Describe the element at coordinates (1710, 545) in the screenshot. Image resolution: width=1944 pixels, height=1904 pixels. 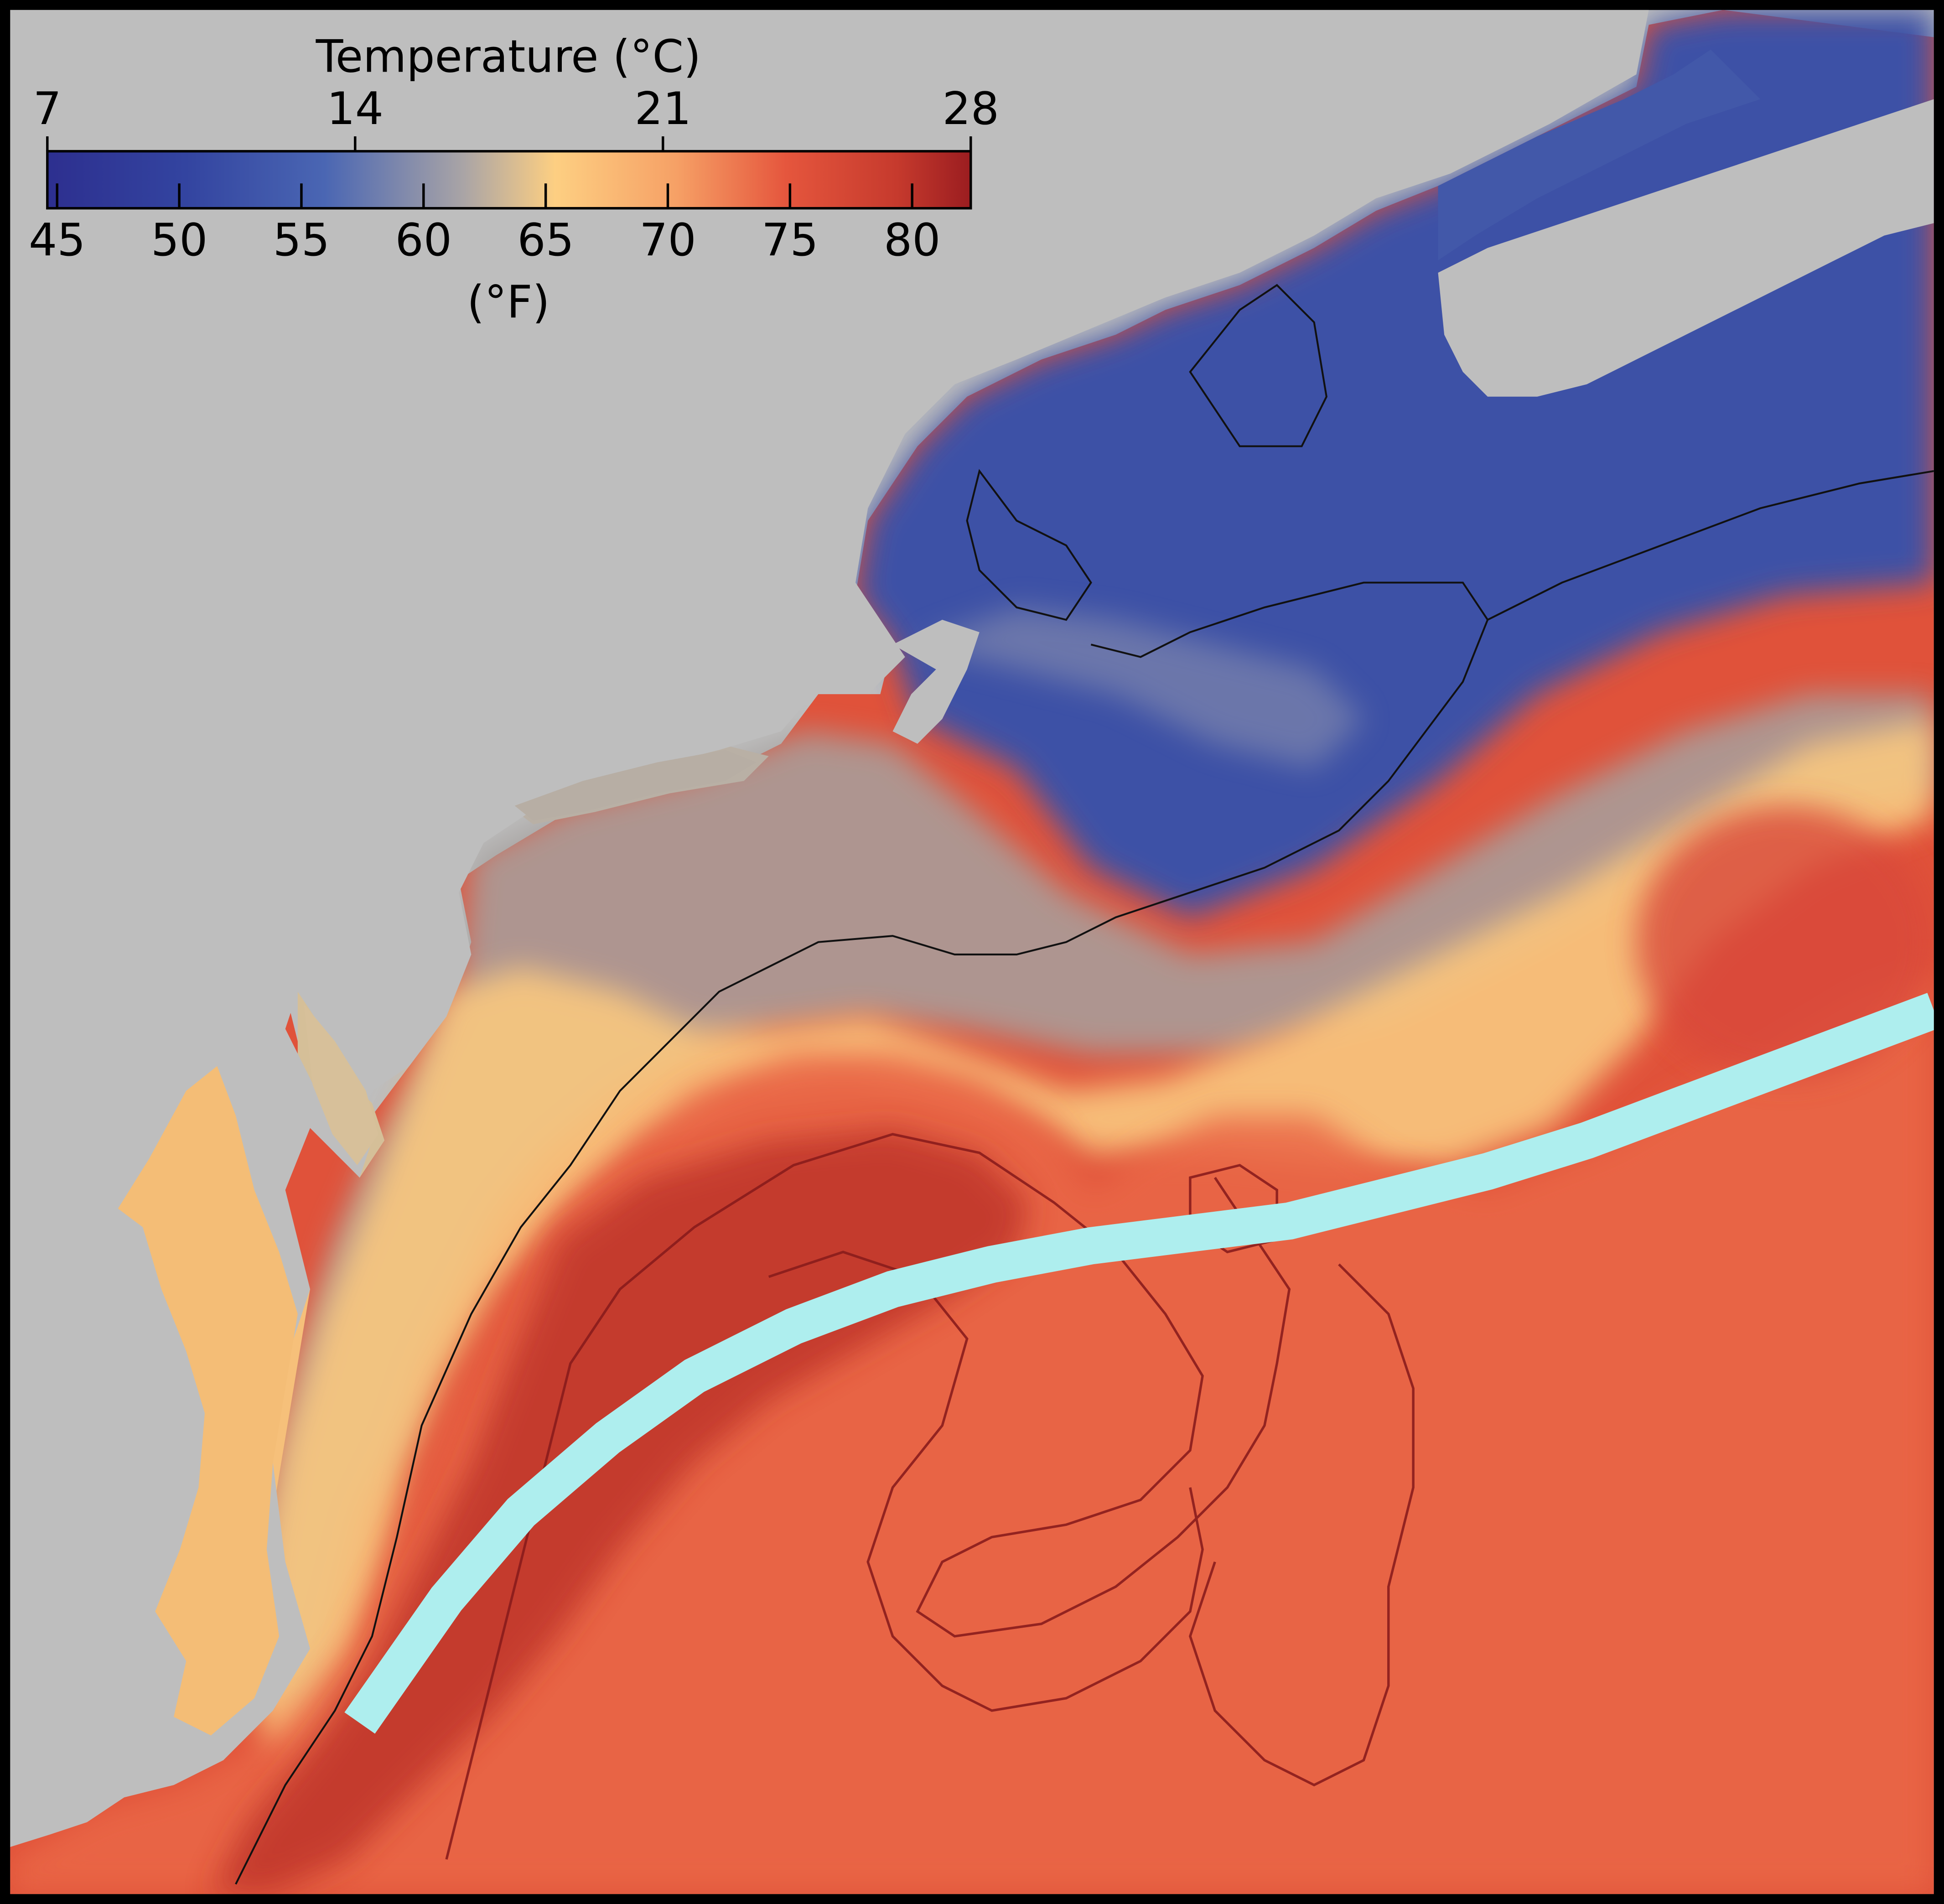
I see `georges-contour` at that location.